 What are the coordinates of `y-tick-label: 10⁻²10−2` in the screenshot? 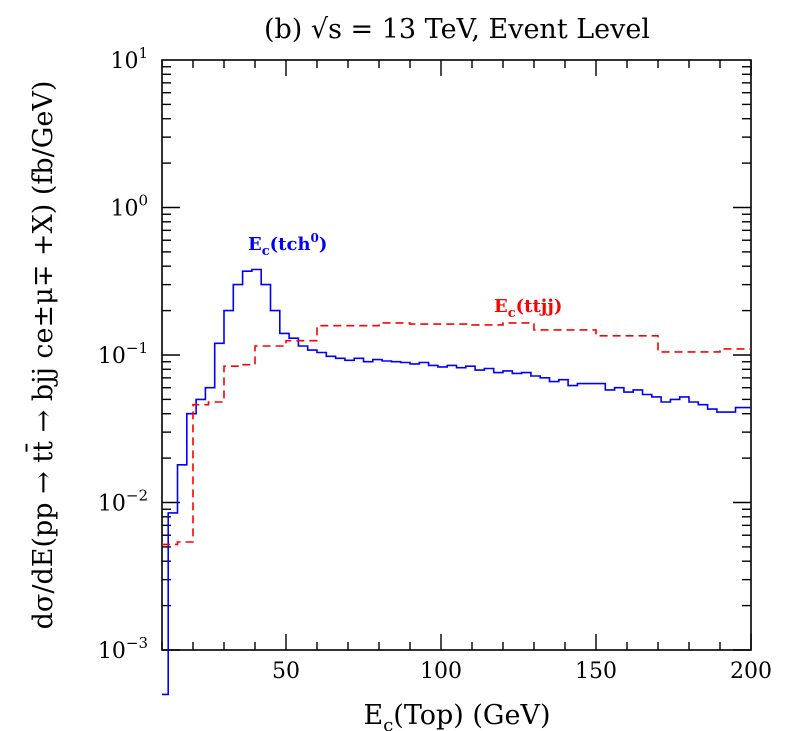 It's located at (123, 502).